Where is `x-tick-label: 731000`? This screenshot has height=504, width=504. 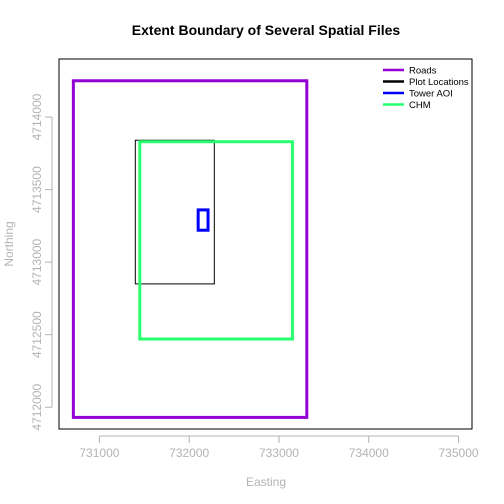
x-tick-label: 731000 is located at coordinates (99, 453).